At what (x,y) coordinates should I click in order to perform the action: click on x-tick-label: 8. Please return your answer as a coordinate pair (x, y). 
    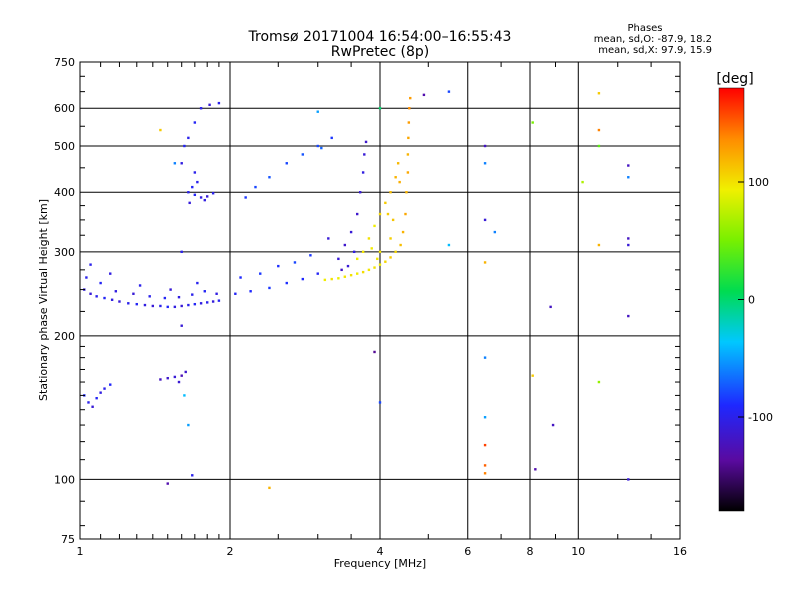
    Looking at the image, I should click on (530, 551).